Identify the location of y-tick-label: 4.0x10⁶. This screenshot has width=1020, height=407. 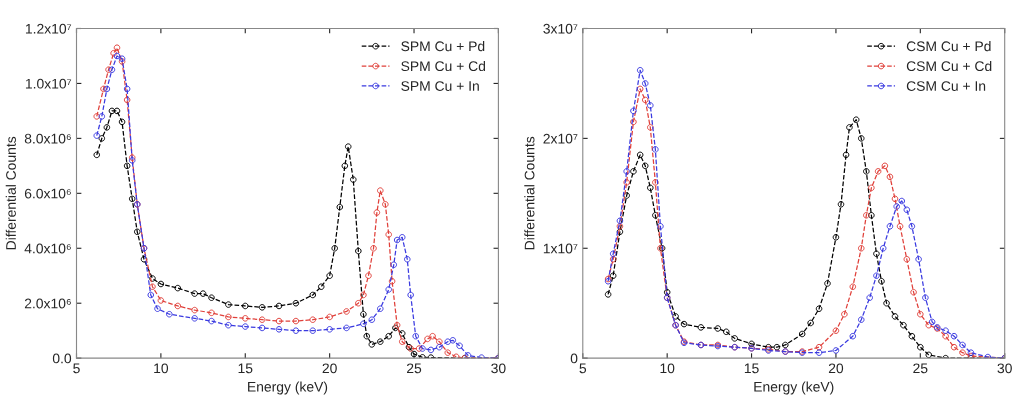
(47, 248).